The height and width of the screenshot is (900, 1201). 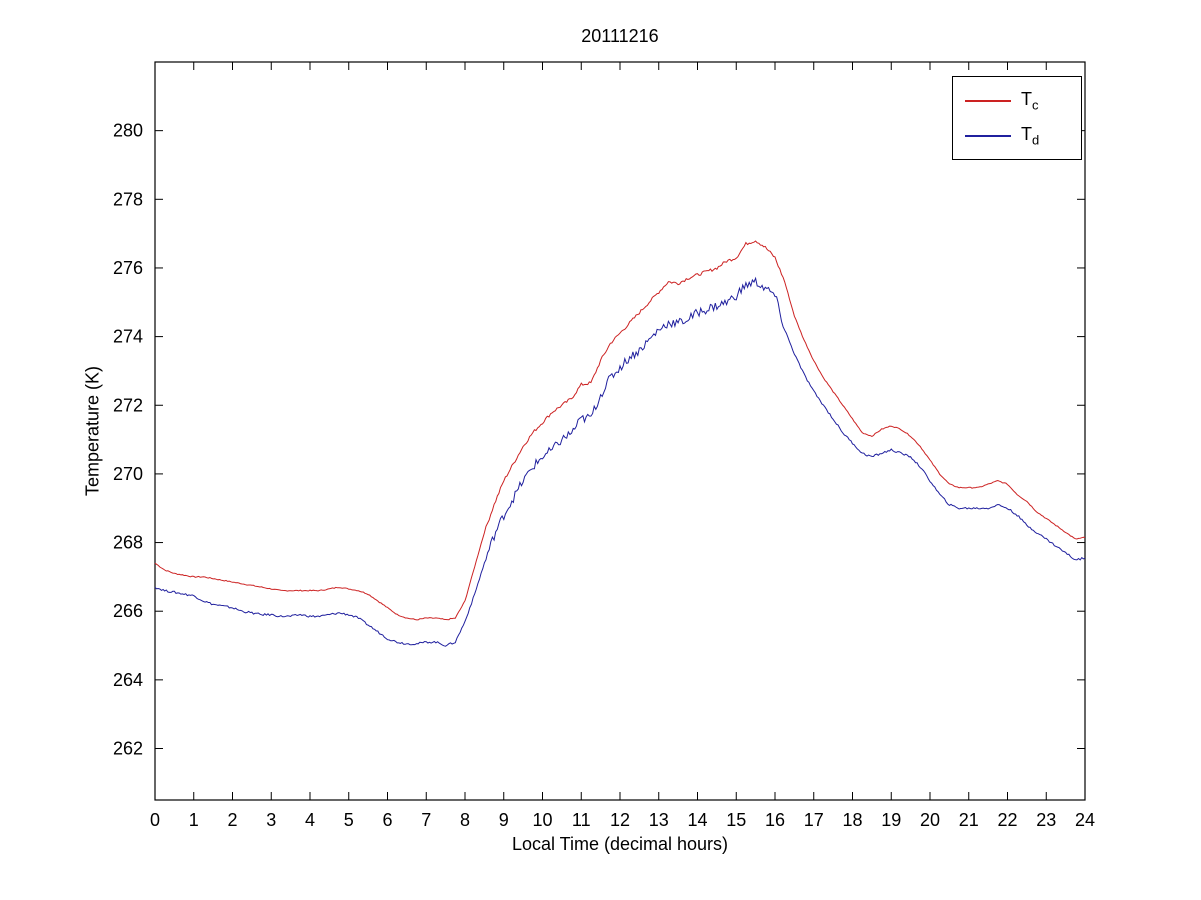 I want to click on tc-label: Tc, so click(x=1030, y=100).